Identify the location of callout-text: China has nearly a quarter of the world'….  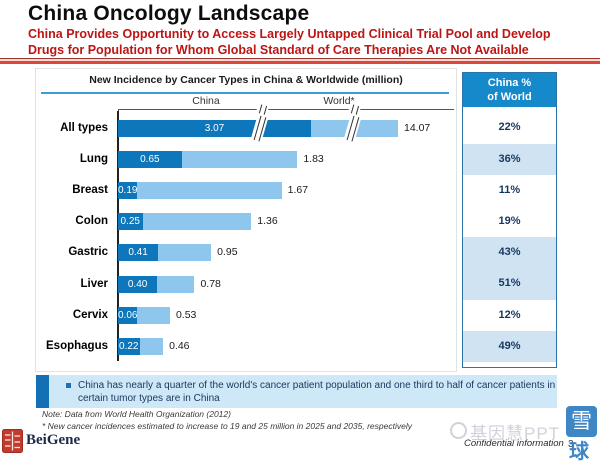
(317, 392).